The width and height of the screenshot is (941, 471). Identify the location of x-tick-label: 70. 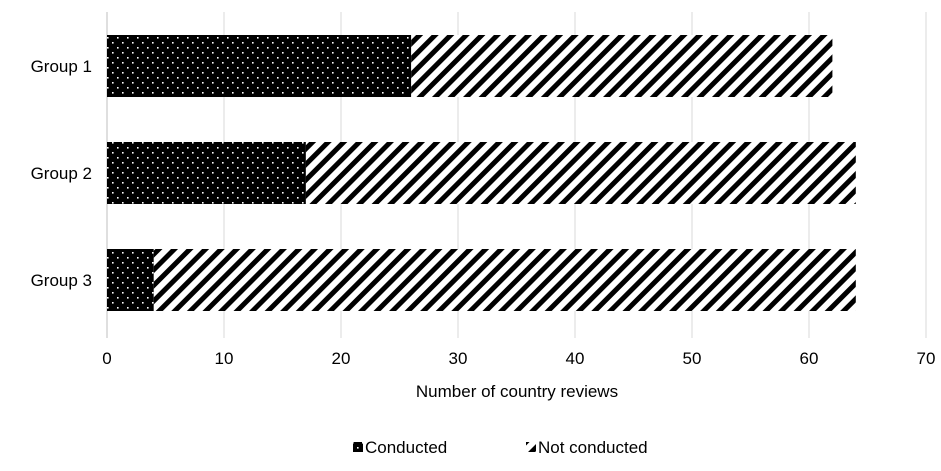
(926, 358).